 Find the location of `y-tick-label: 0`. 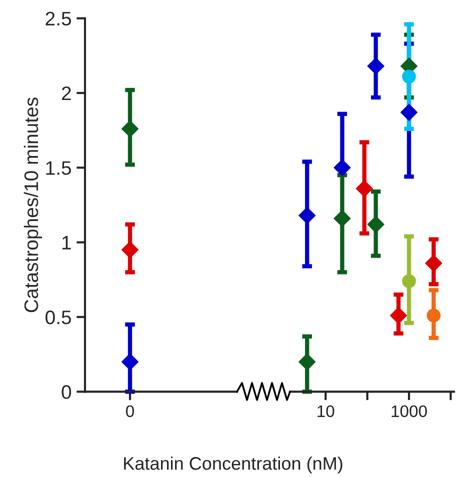

y-tick-label: 0 is located at coordinates (67, 392).